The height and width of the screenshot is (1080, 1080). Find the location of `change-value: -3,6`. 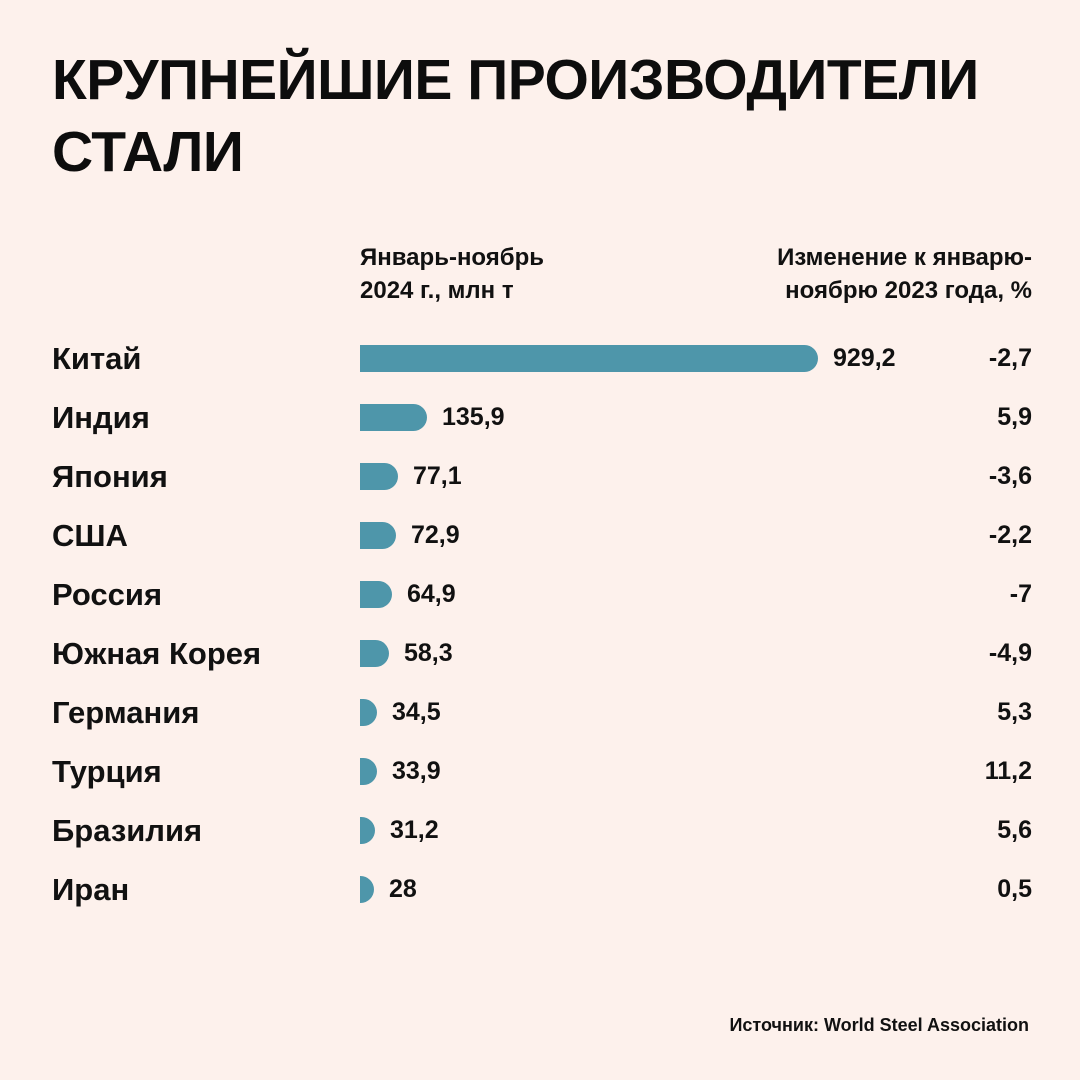

change-value: -3,6 is located at coordinates (1010, 476).